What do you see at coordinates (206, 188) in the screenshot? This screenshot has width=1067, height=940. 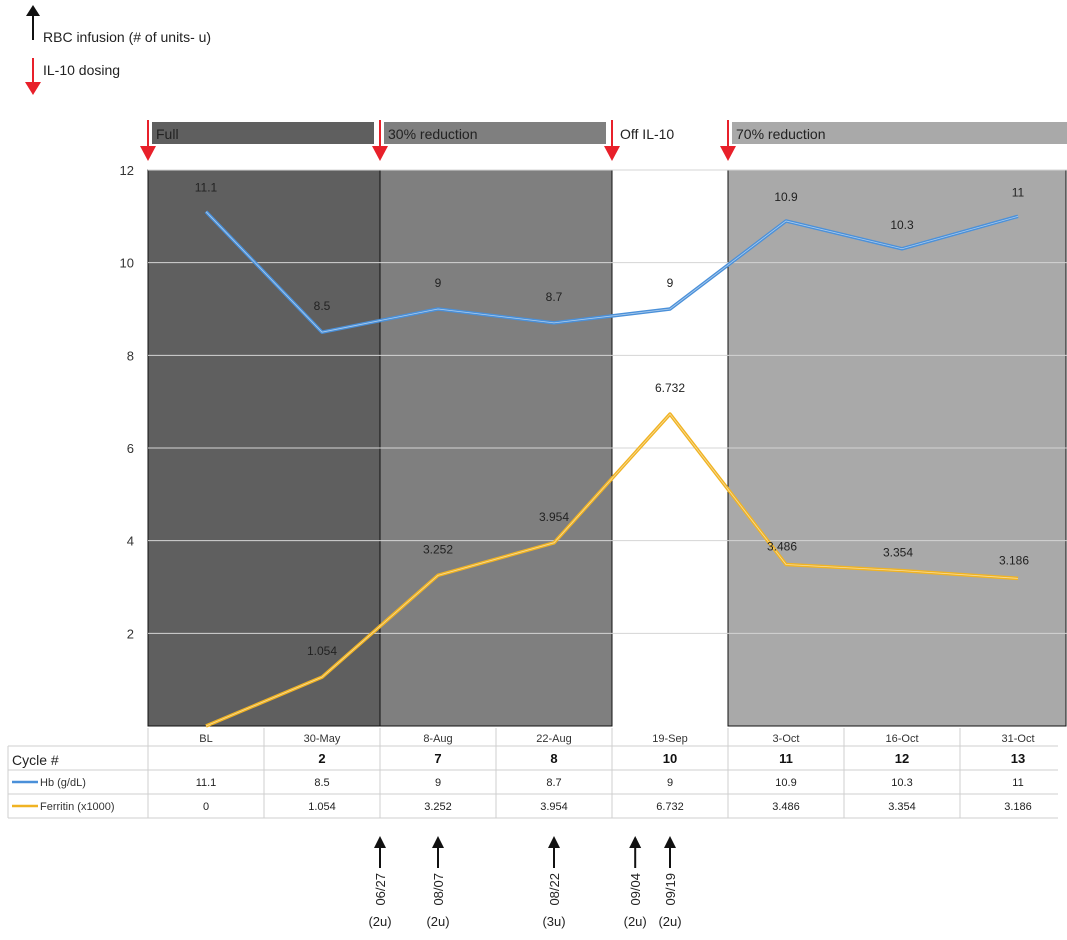 I see `data-label: 11.1` at bounding box center [206, 188].